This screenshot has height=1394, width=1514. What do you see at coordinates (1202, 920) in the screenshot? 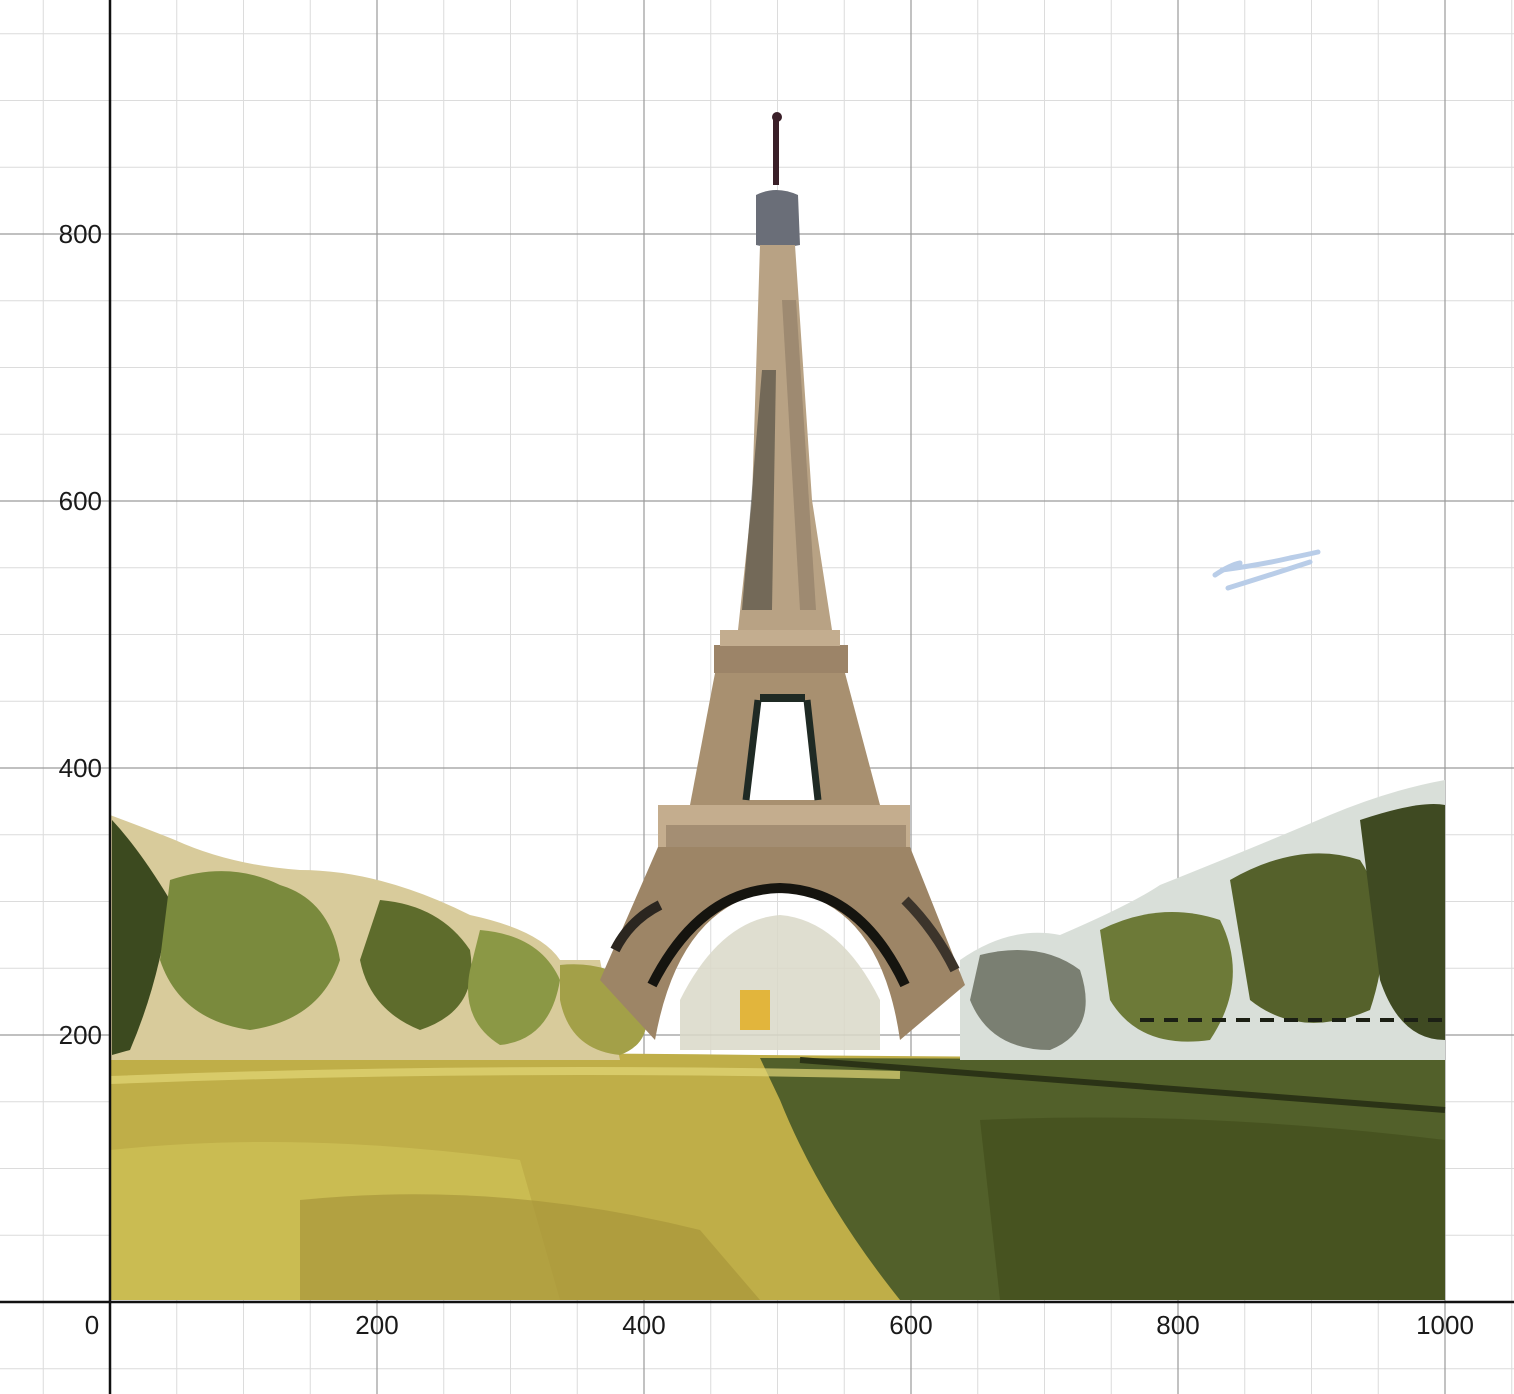
I see `right-trees` at bounding box center [1202, 920].